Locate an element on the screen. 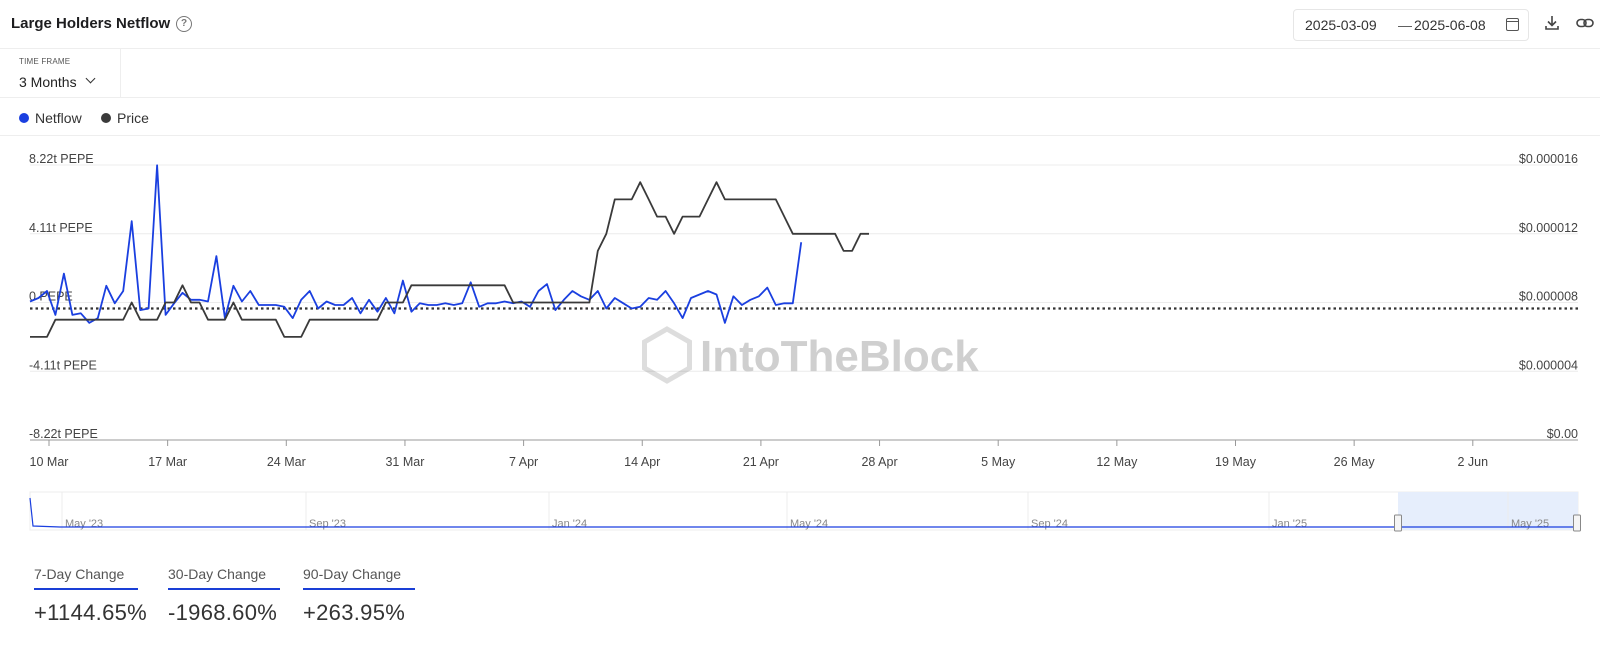 This screenshot has height=645, width=1600. navigator-tick-label: May '24 is located at coordinates (809, 524).